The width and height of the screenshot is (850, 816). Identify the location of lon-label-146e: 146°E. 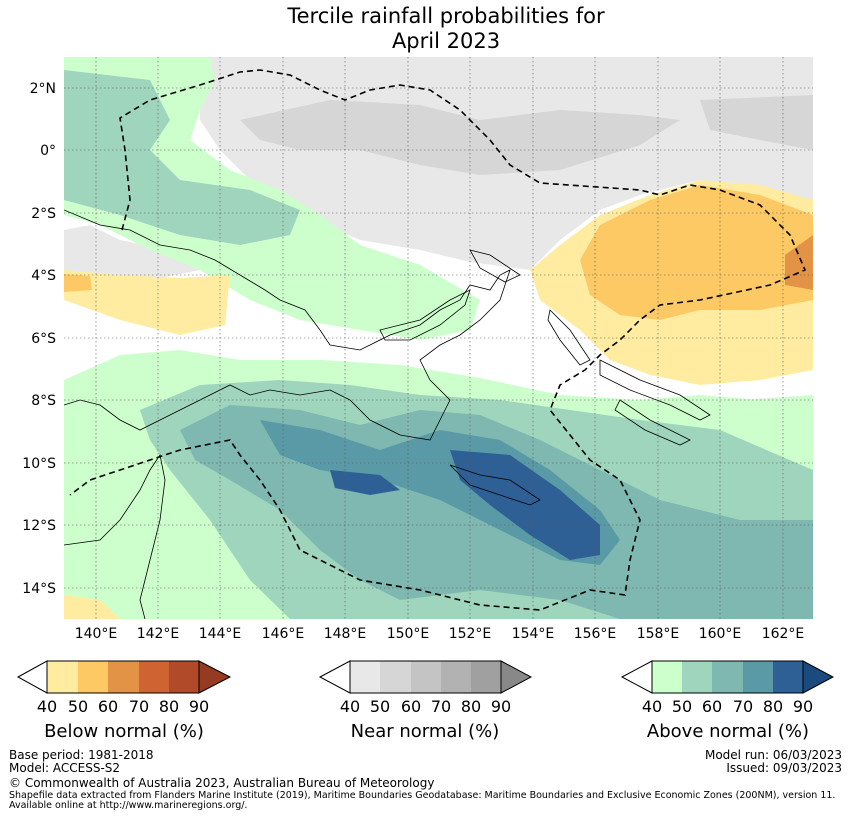
(283, 634).